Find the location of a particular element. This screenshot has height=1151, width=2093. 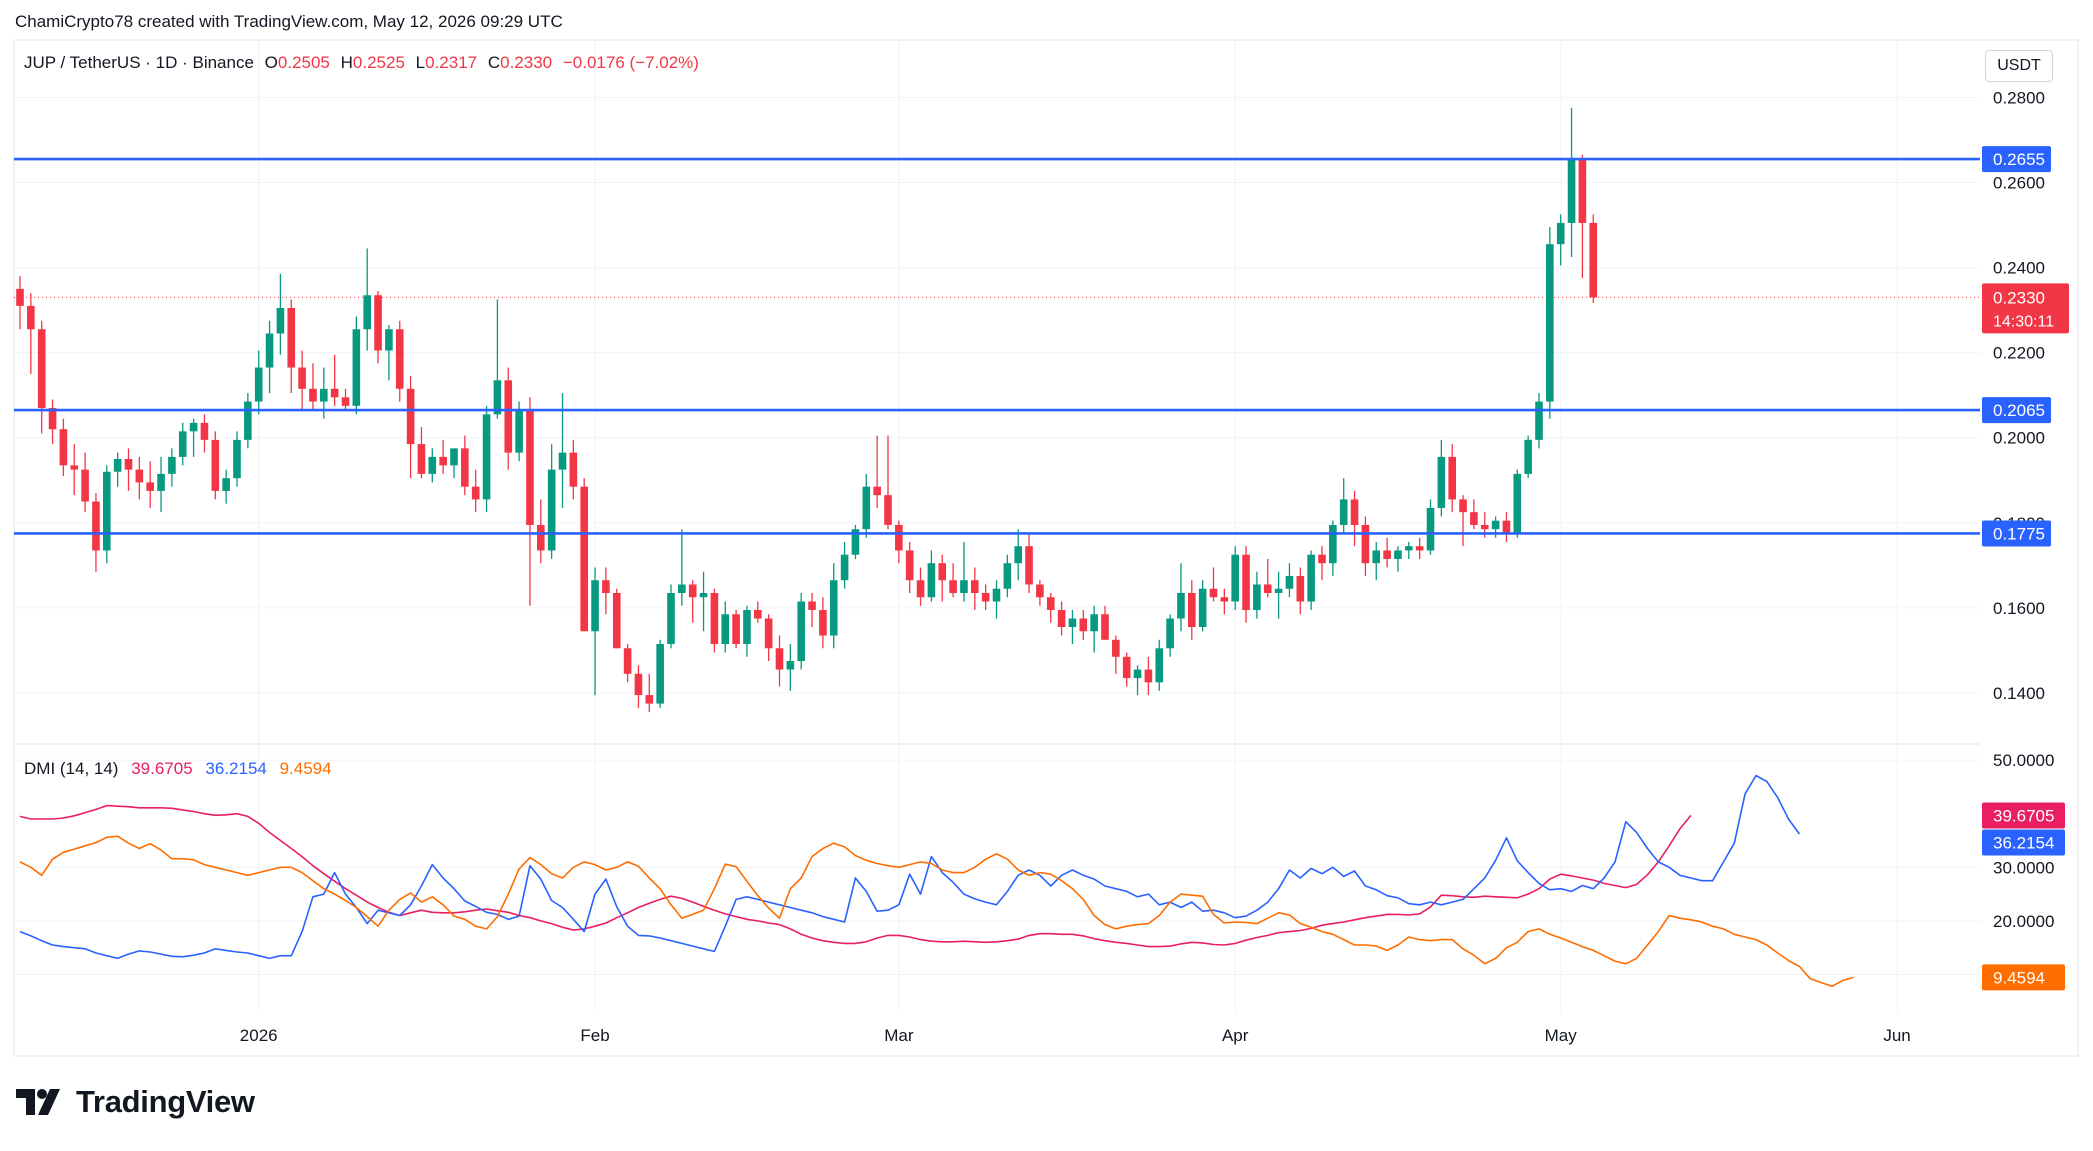

time-tick-label: Jun is located at coordinates (1896, 1035).